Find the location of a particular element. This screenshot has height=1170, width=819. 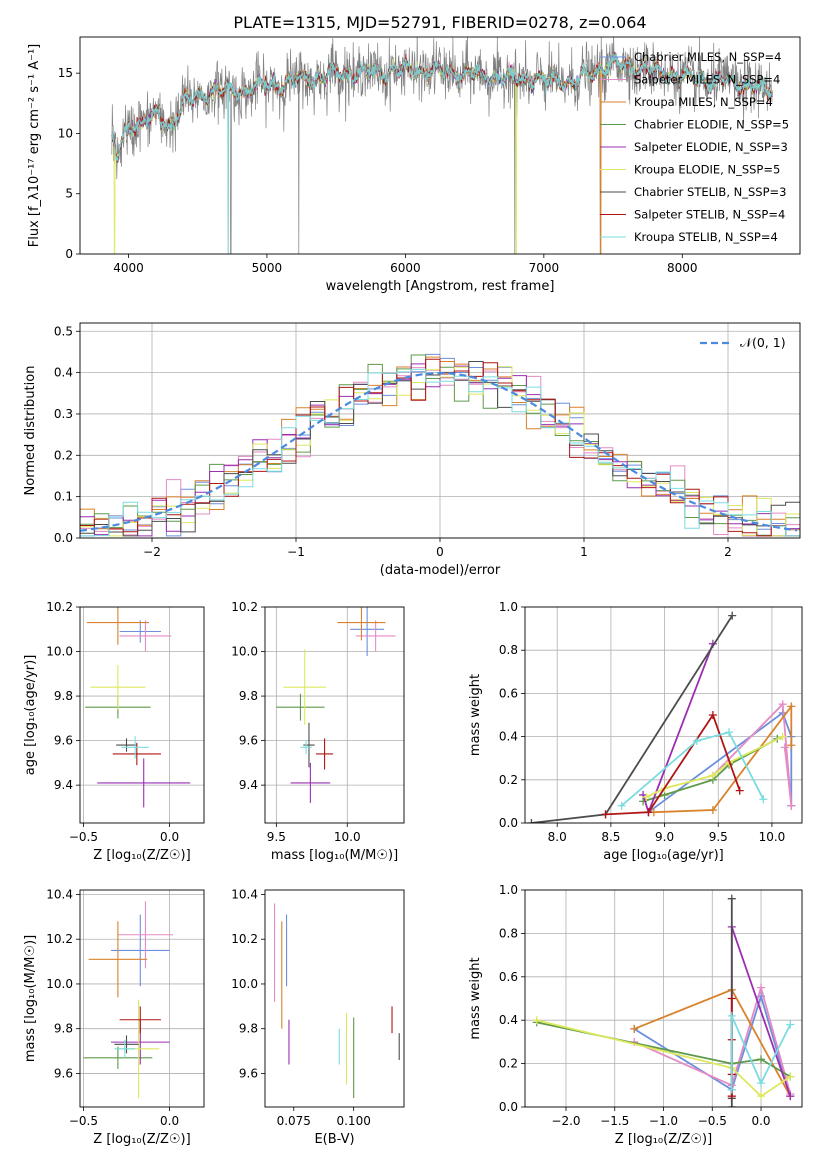

x-tick-label: −2 is located at coordinates (152, 552).